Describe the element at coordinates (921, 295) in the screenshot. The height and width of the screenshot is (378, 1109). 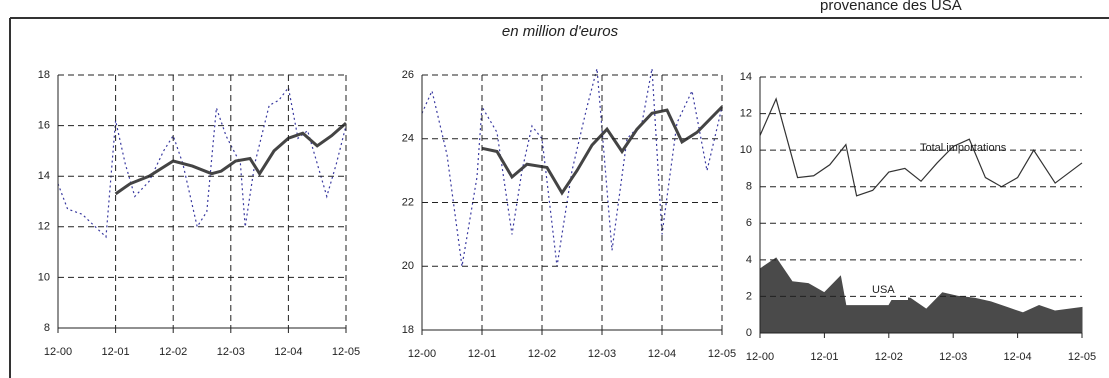
I see `area` at that location.